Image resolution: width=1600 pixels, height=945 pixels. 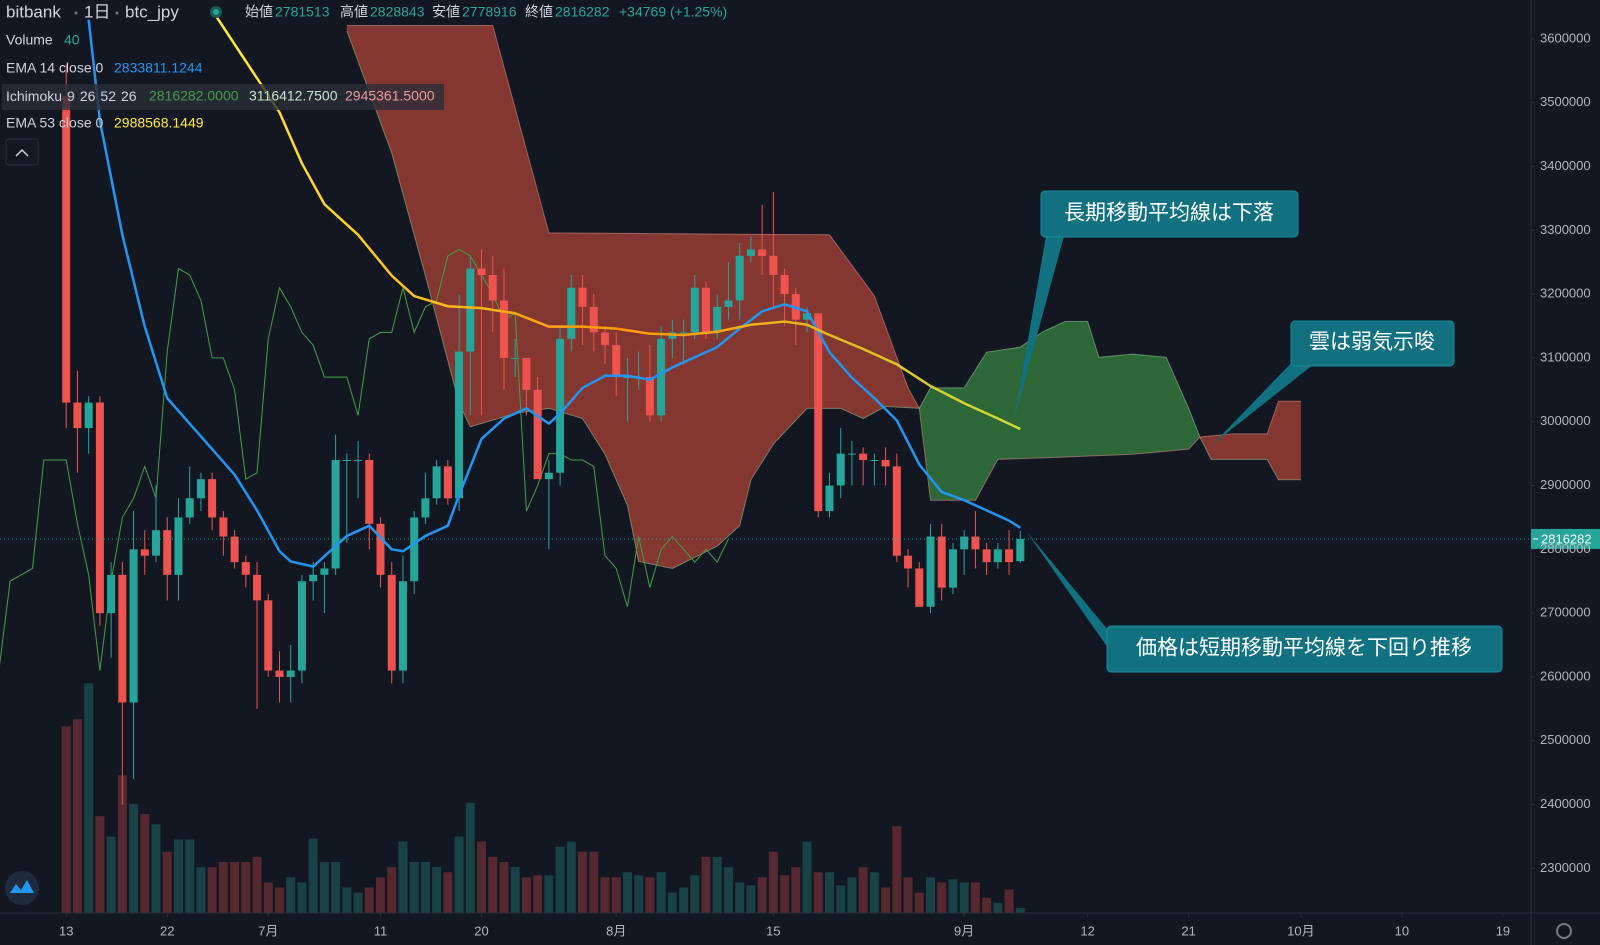 What do you see at coordinates (390, 96) in the screenshot?
I see `legend-value: 2945361.5000` at bounding box center [390, 96].